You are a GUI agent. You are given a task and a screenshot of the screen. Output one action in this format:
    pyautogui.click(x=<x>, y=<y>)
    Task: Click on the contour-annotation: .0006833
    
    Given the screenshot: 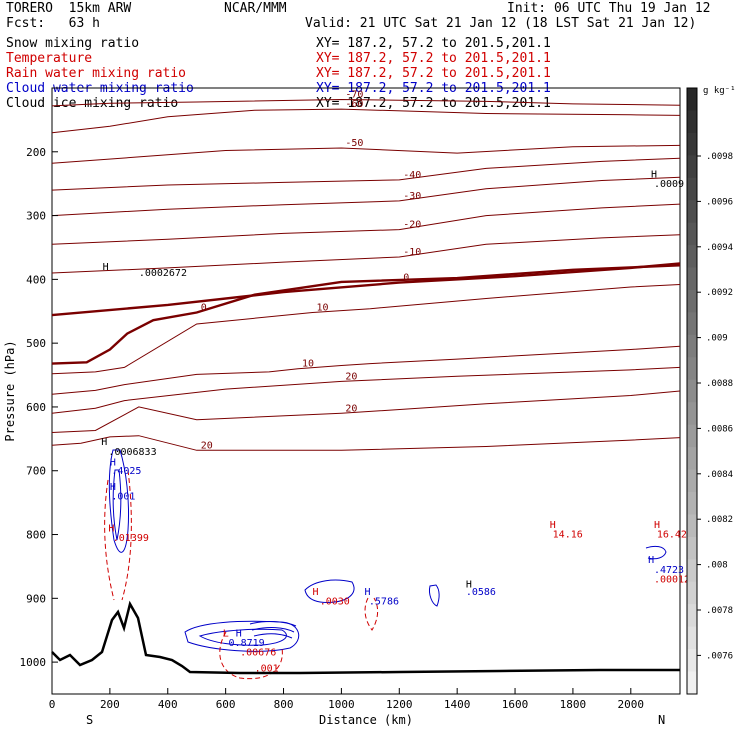 What is the action you would take?
    pyautogui.click(x=132, y=452)
    